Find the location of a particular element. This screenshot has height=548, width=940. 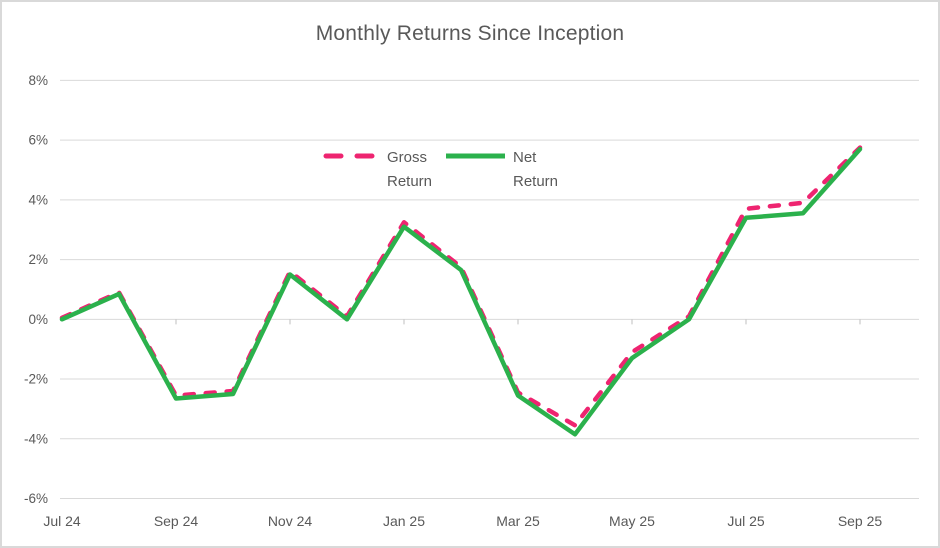

x-axis-label: Mar 25 is located at coordinates (518, 521).